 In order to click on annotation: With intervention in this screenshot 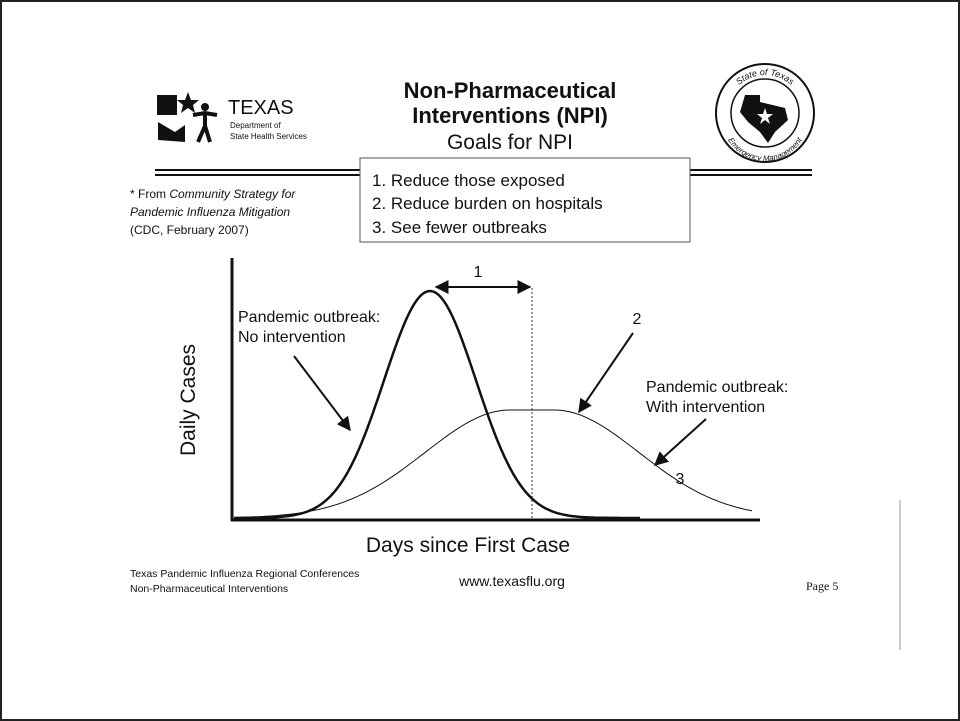, I will do `click(705, 407)`.